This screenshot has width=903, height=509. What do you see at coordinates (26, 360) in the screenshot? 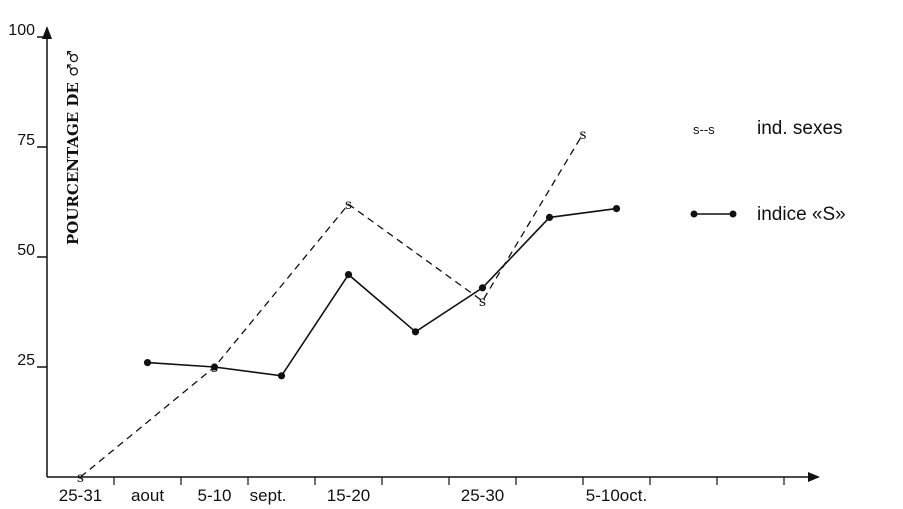
I see `y-tick-label: 25` at bounding box center [26, 360].